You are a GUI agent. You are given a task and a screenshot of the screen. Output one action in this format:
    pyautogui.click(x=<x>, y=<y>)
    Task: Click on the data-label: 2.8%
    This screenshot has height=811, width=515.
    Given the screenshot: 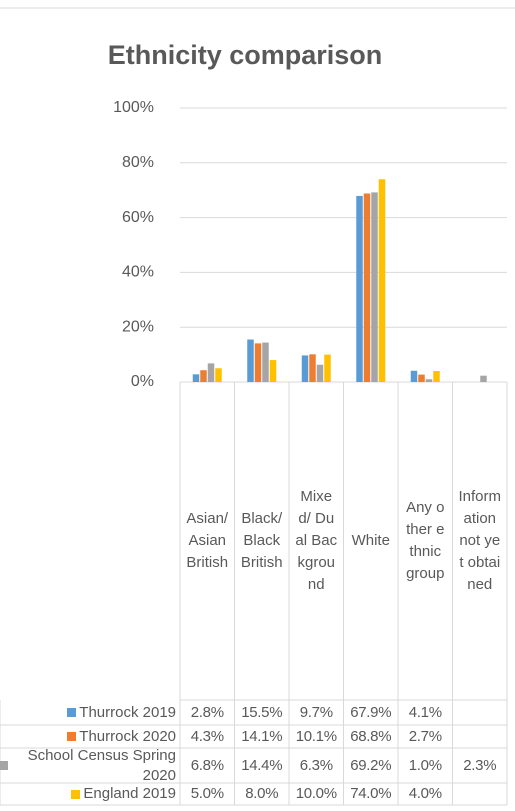 What is the action you would take?
    pyautogui.click(x=207, y=712)
    